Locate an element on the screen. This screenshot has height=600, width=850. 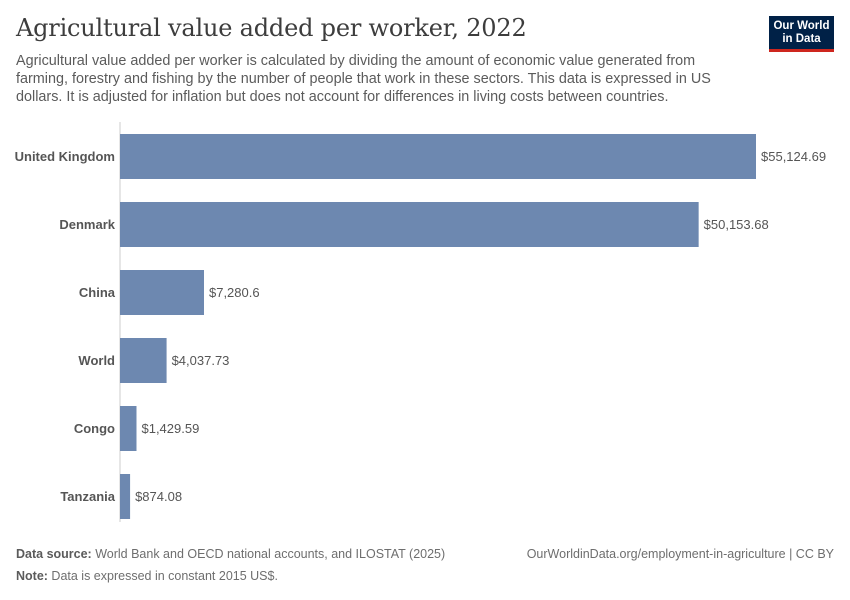
bar-tanzania is located at coordinates (125, 496).